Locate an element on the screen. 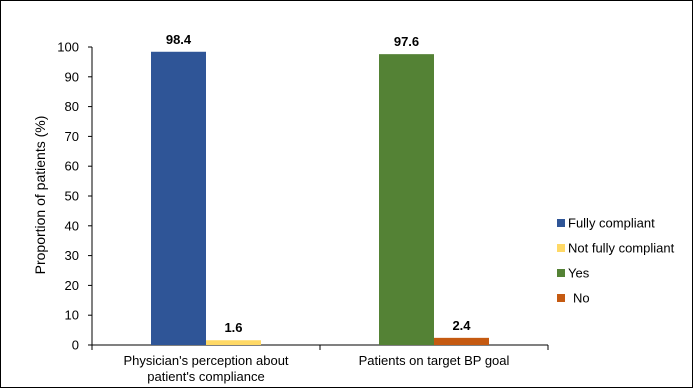 The image size is (696, 391). x-category-label: Physician's perception about is located at coordinates (205, 360).